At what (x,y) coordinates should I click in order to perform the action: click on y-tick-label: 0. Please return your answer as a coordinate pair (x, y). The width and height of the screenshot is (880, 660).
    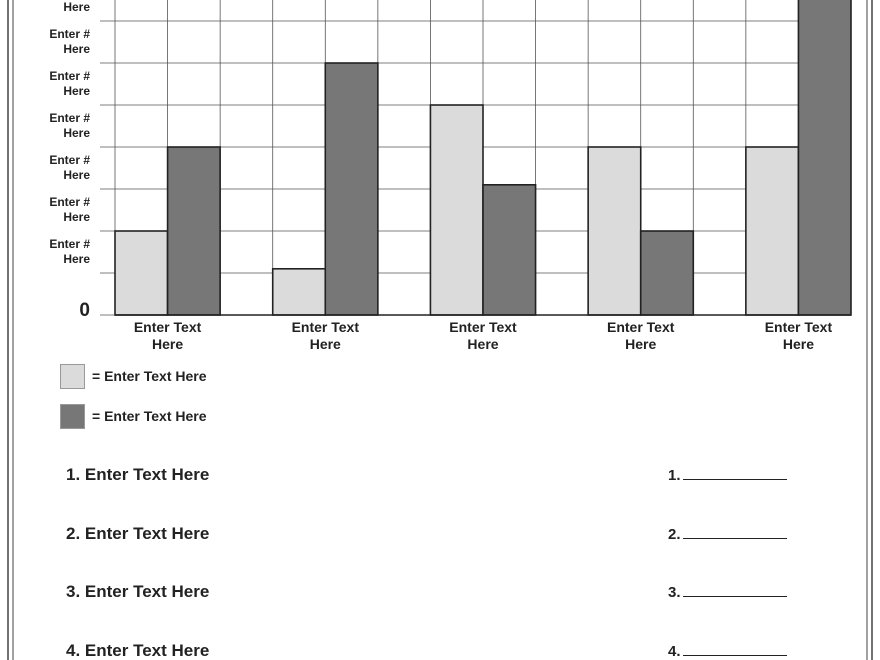
    Looking at the image, I should click on (84, 310).